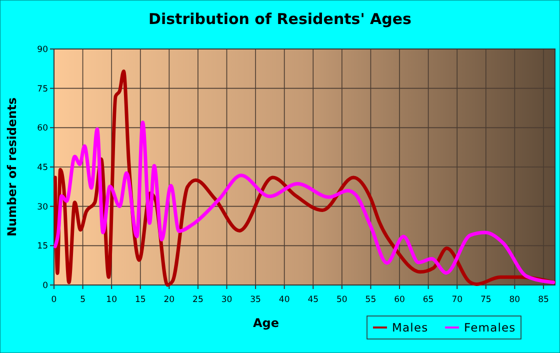 Image resolution: width=560 pixels, height=353 pixels. Describe the element at coordinates (42, 168) in the screenshot. I see `y-tick-label: 45` at that location.